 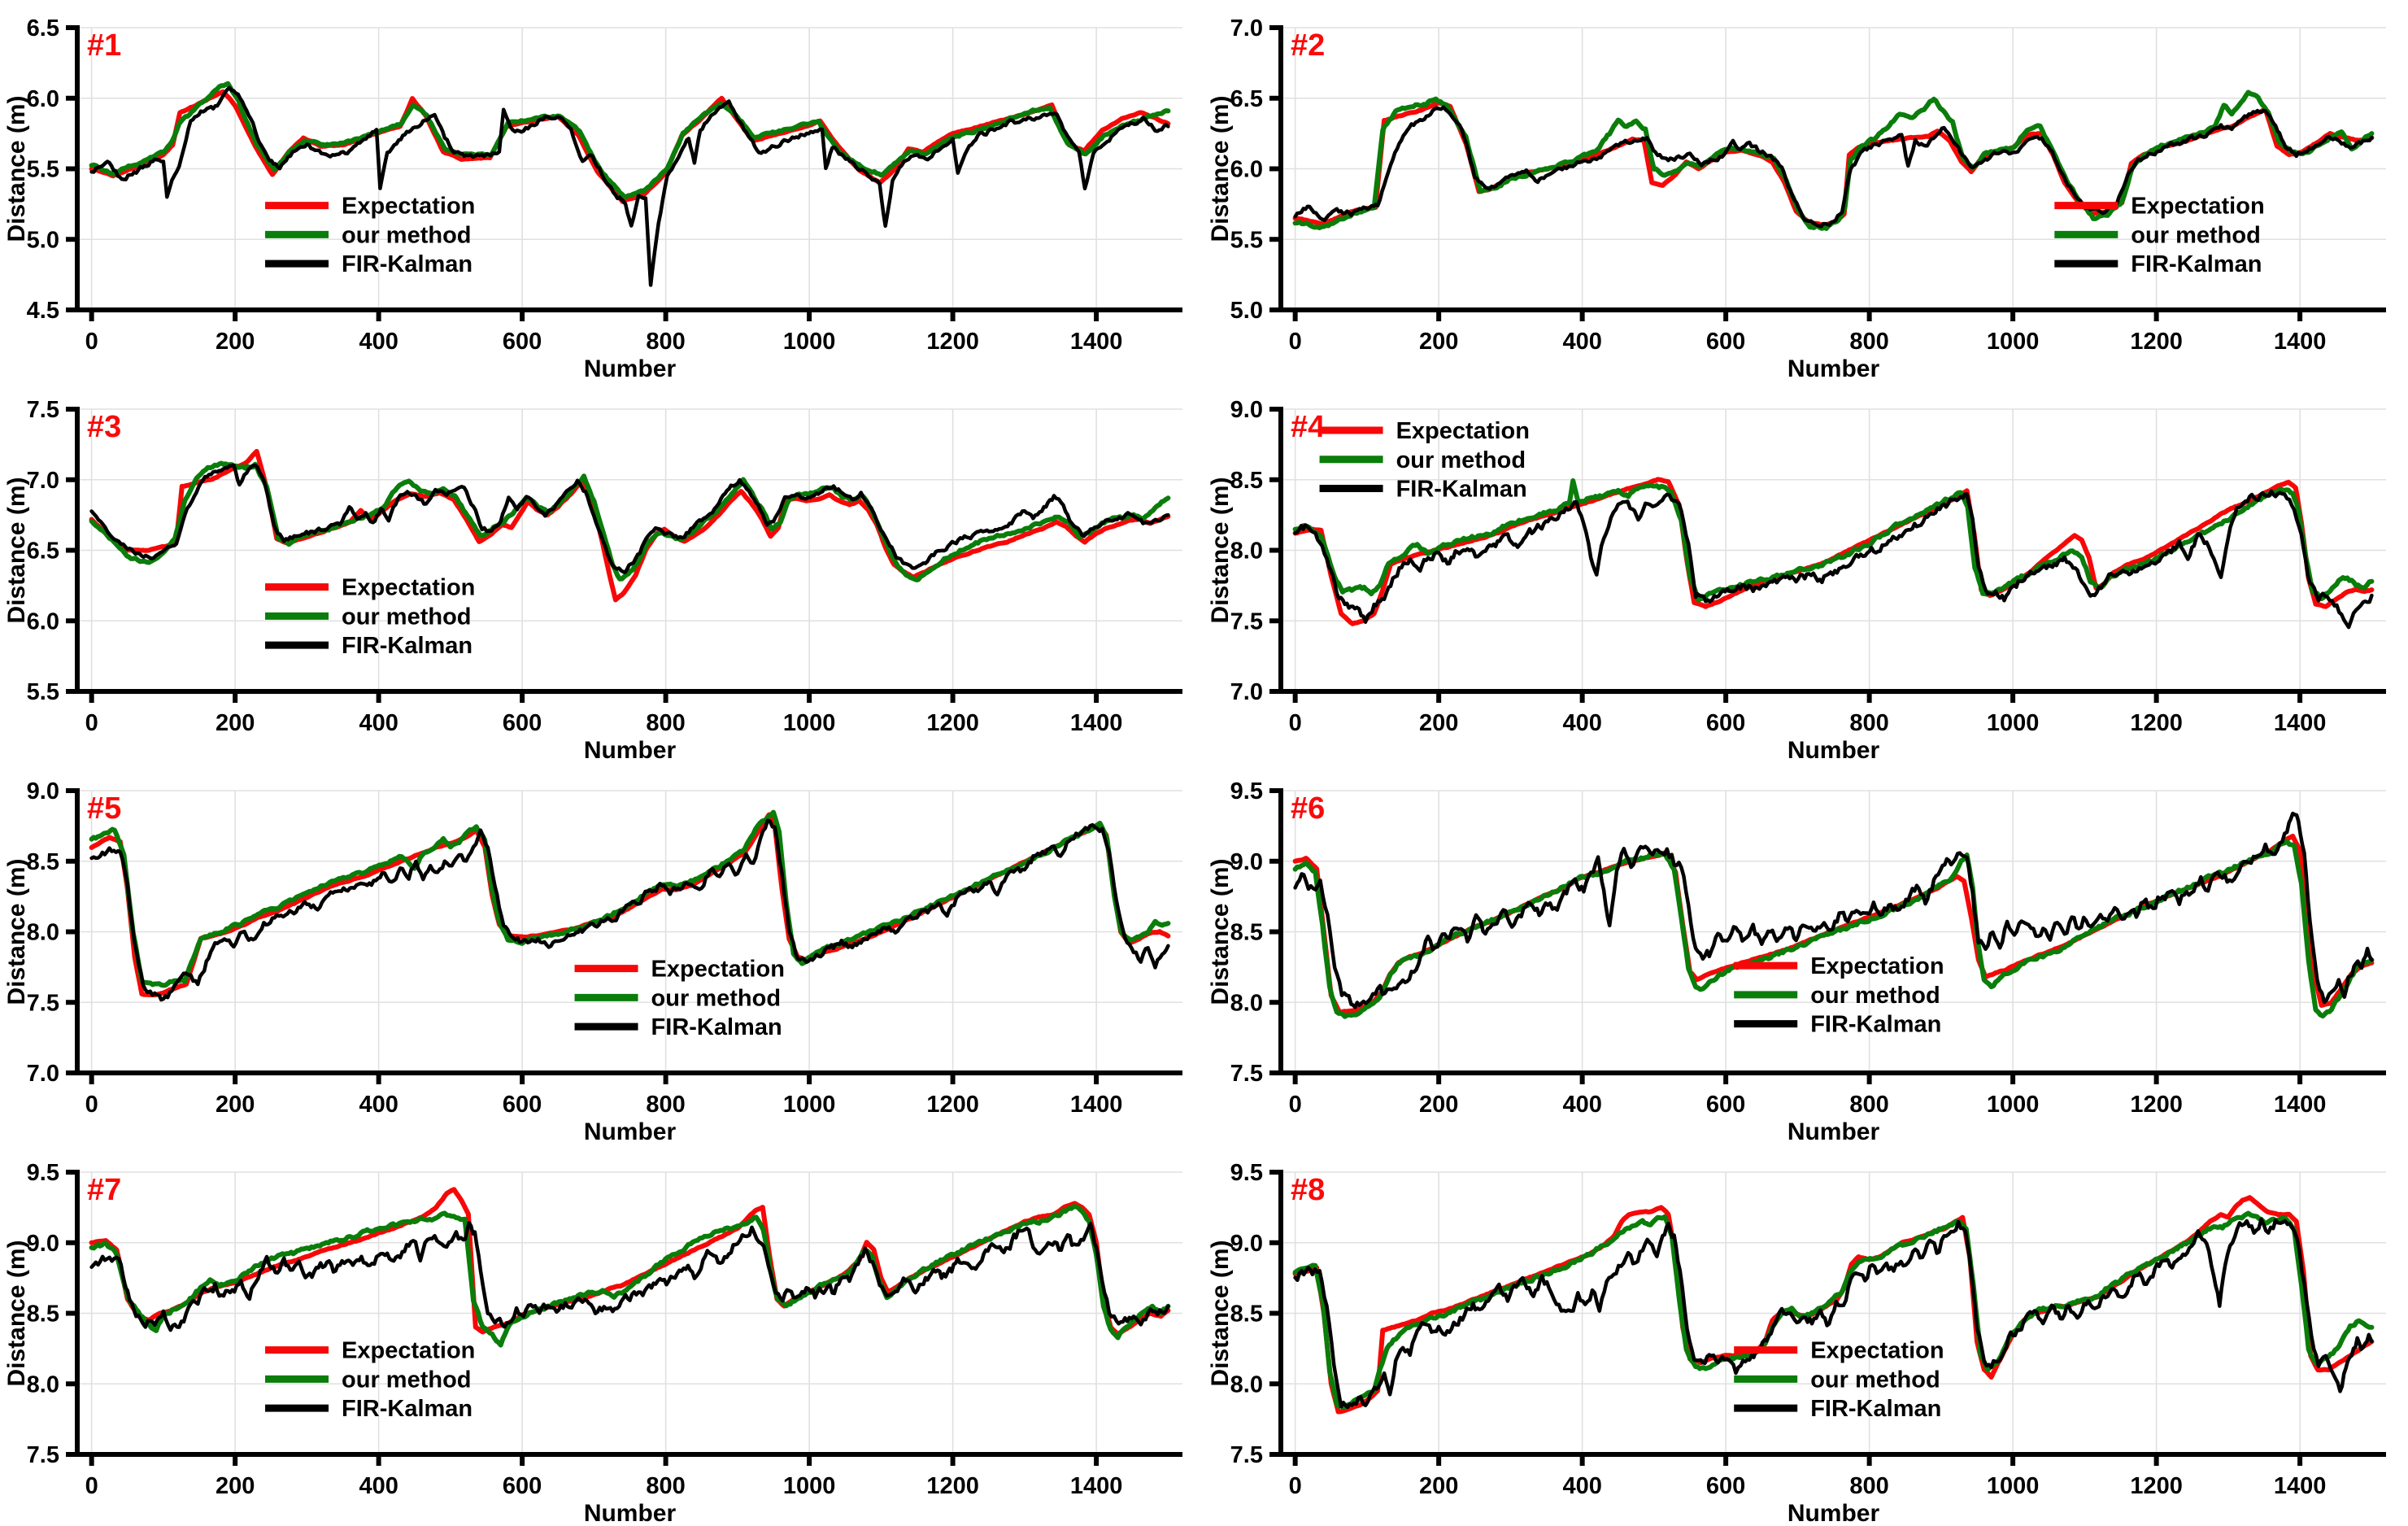 I want to click on panel-label: #8, so click(x=1308, y=1190).